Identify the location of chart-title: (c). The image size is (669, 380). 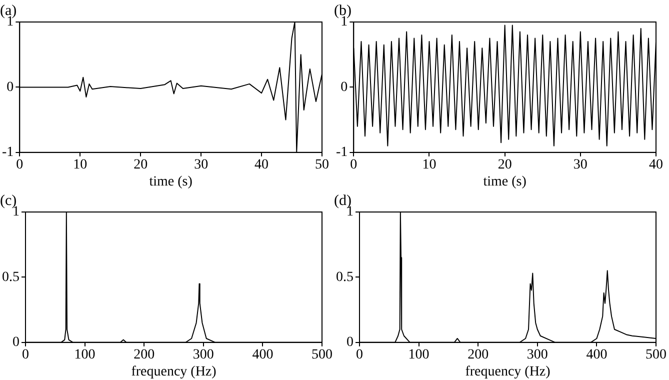
(8, 200).